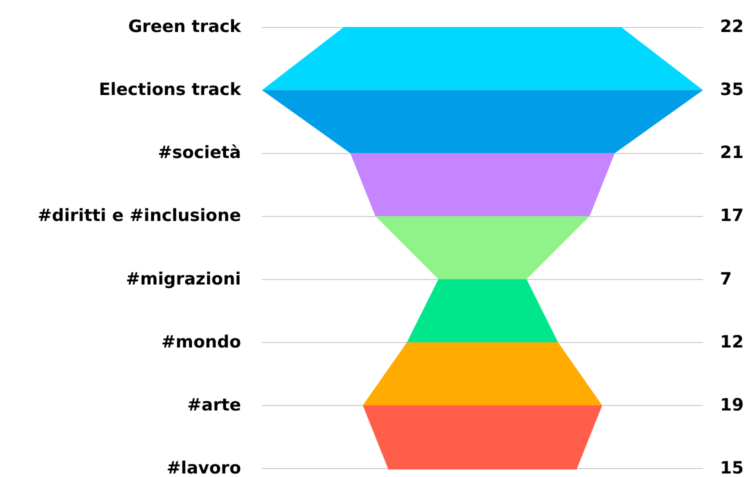 This screenshot has width=749, height=477. Describe the element at coordinates (185, 27) in the screenshot. I see `category-label: Green track` at that location.